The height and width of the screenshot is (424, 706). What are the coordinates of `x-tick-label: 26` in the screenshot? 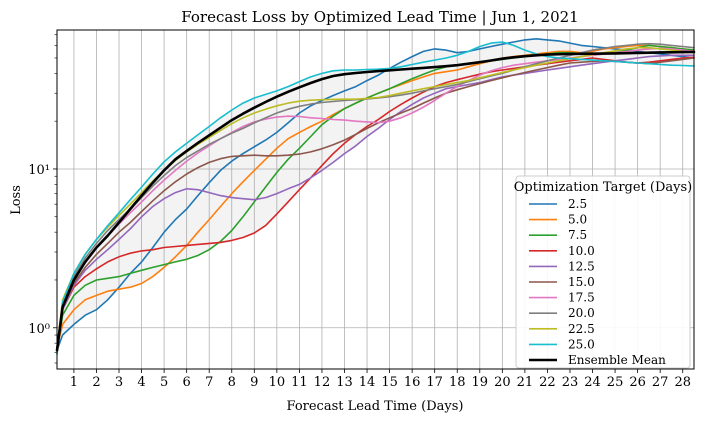 It's located at (637, 382).